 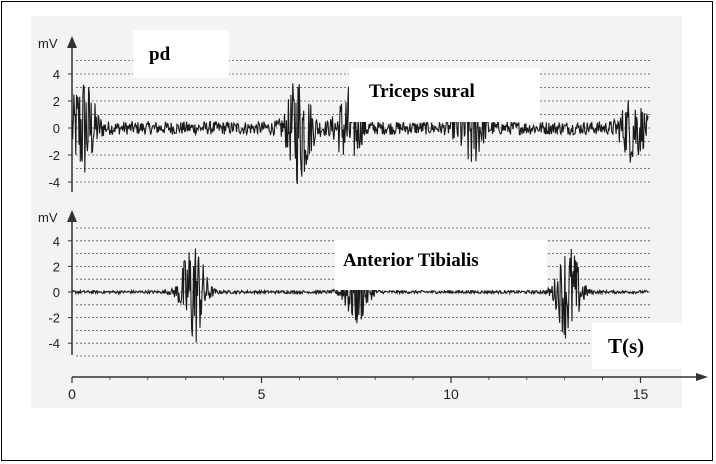 I want to click on upper-muscle-label: Triceps sural, so click(x=444, y=95).